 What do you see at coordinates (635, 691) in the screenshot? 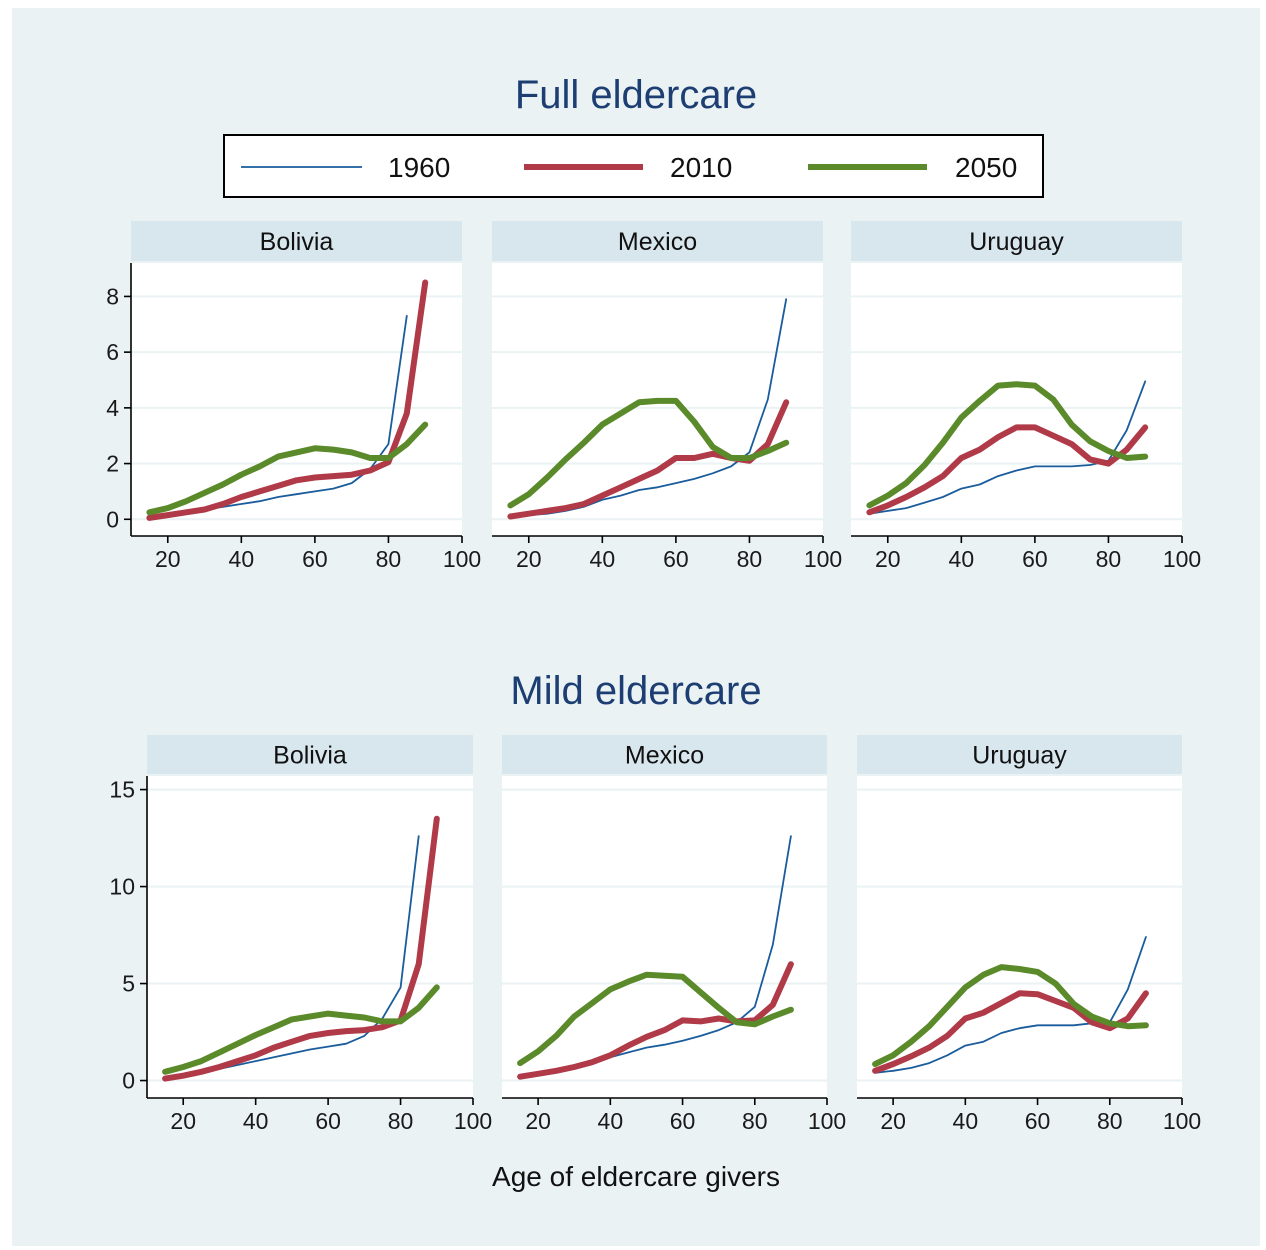
I see `chart-title: Mild eldercare` at bounding box center [635, 691].